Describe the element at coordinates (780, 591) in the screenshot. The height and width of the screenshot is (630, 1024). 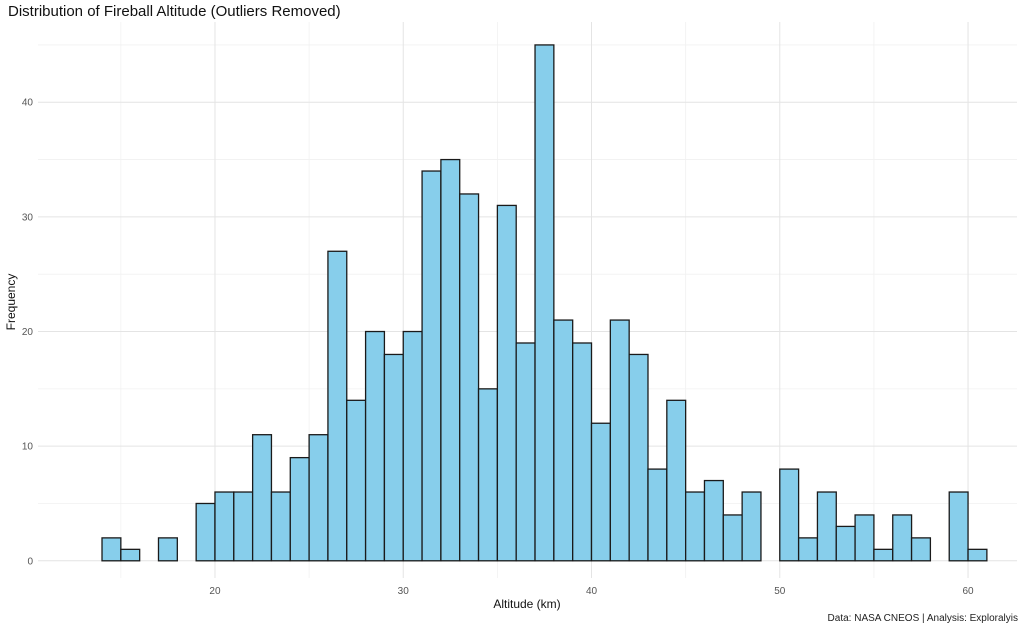
I see `x-tick-label: 50` at that location.